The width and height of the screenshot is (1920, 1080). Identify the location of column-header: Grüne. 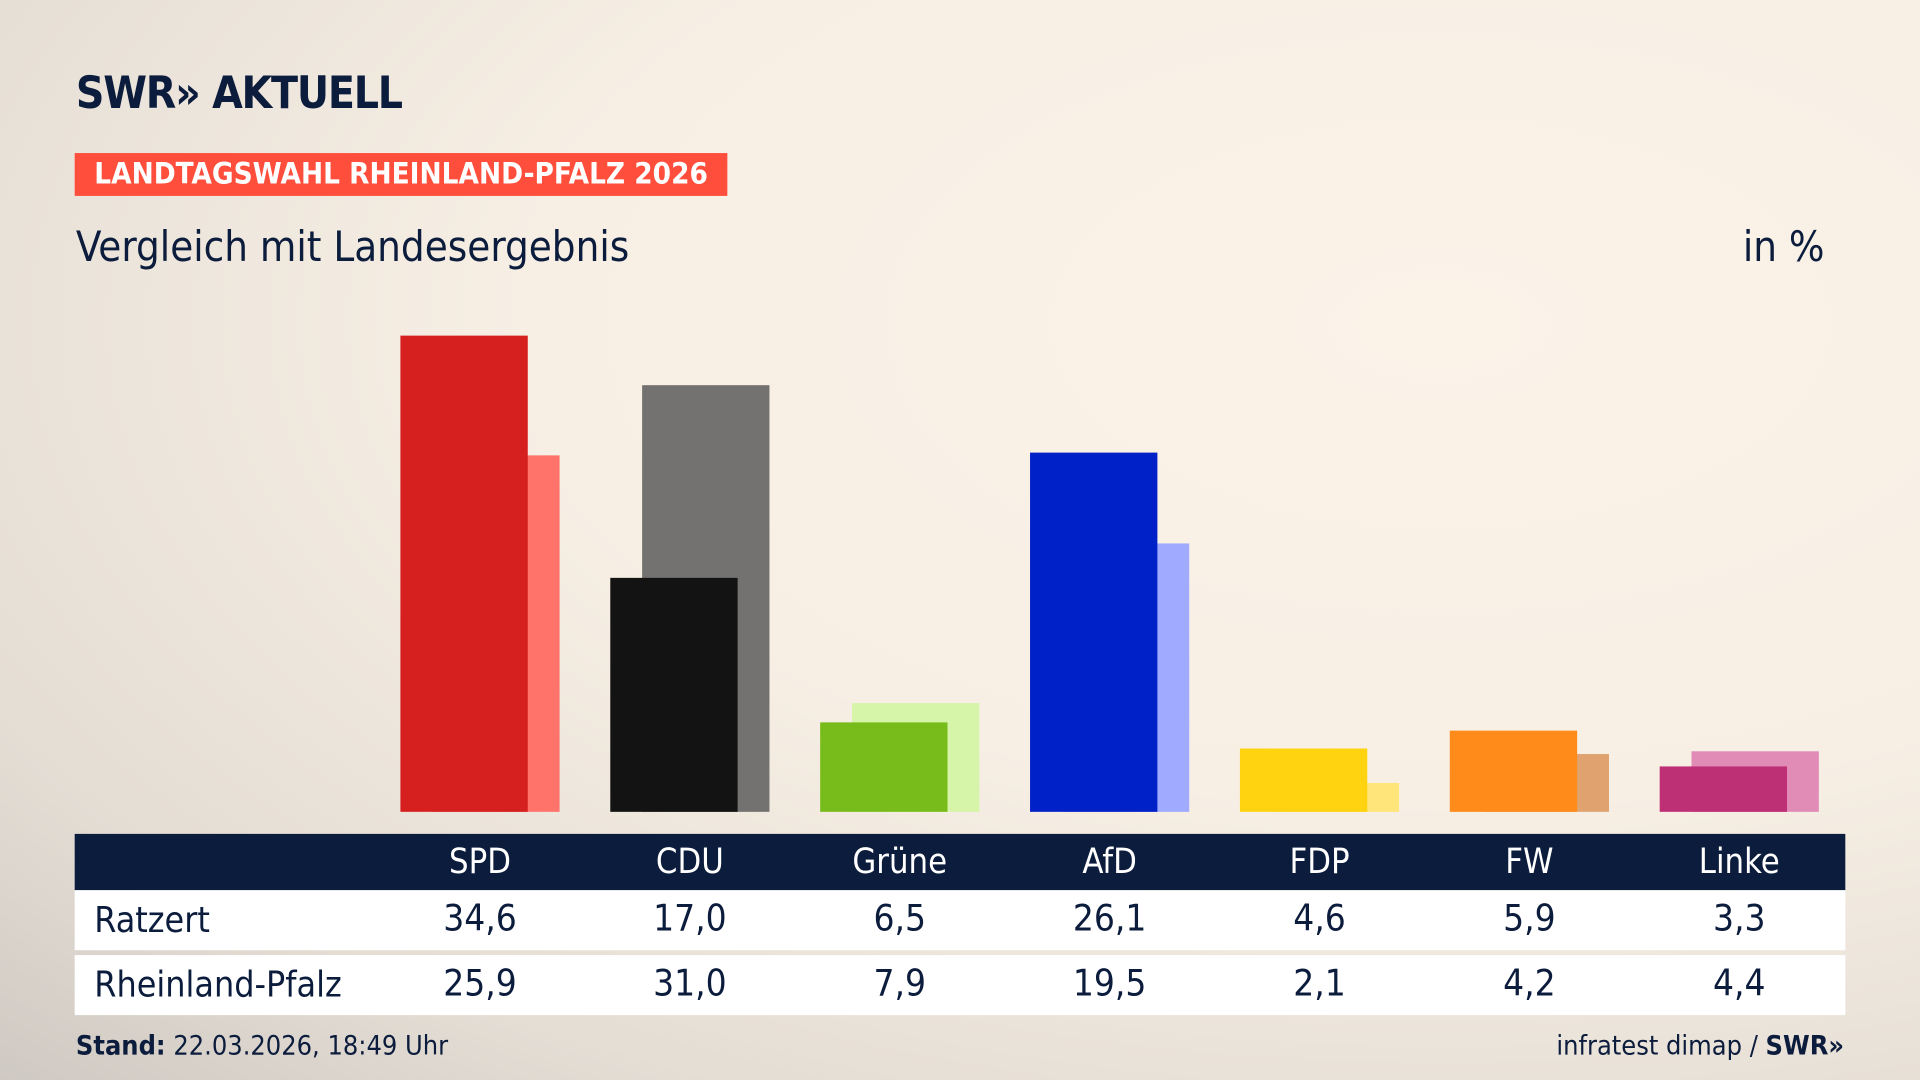
(900, 861).